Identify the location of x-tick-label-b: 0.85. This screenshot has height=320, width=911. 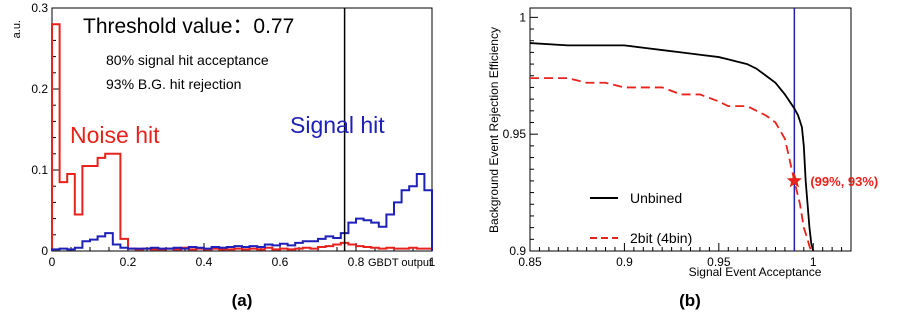
(530, 262).